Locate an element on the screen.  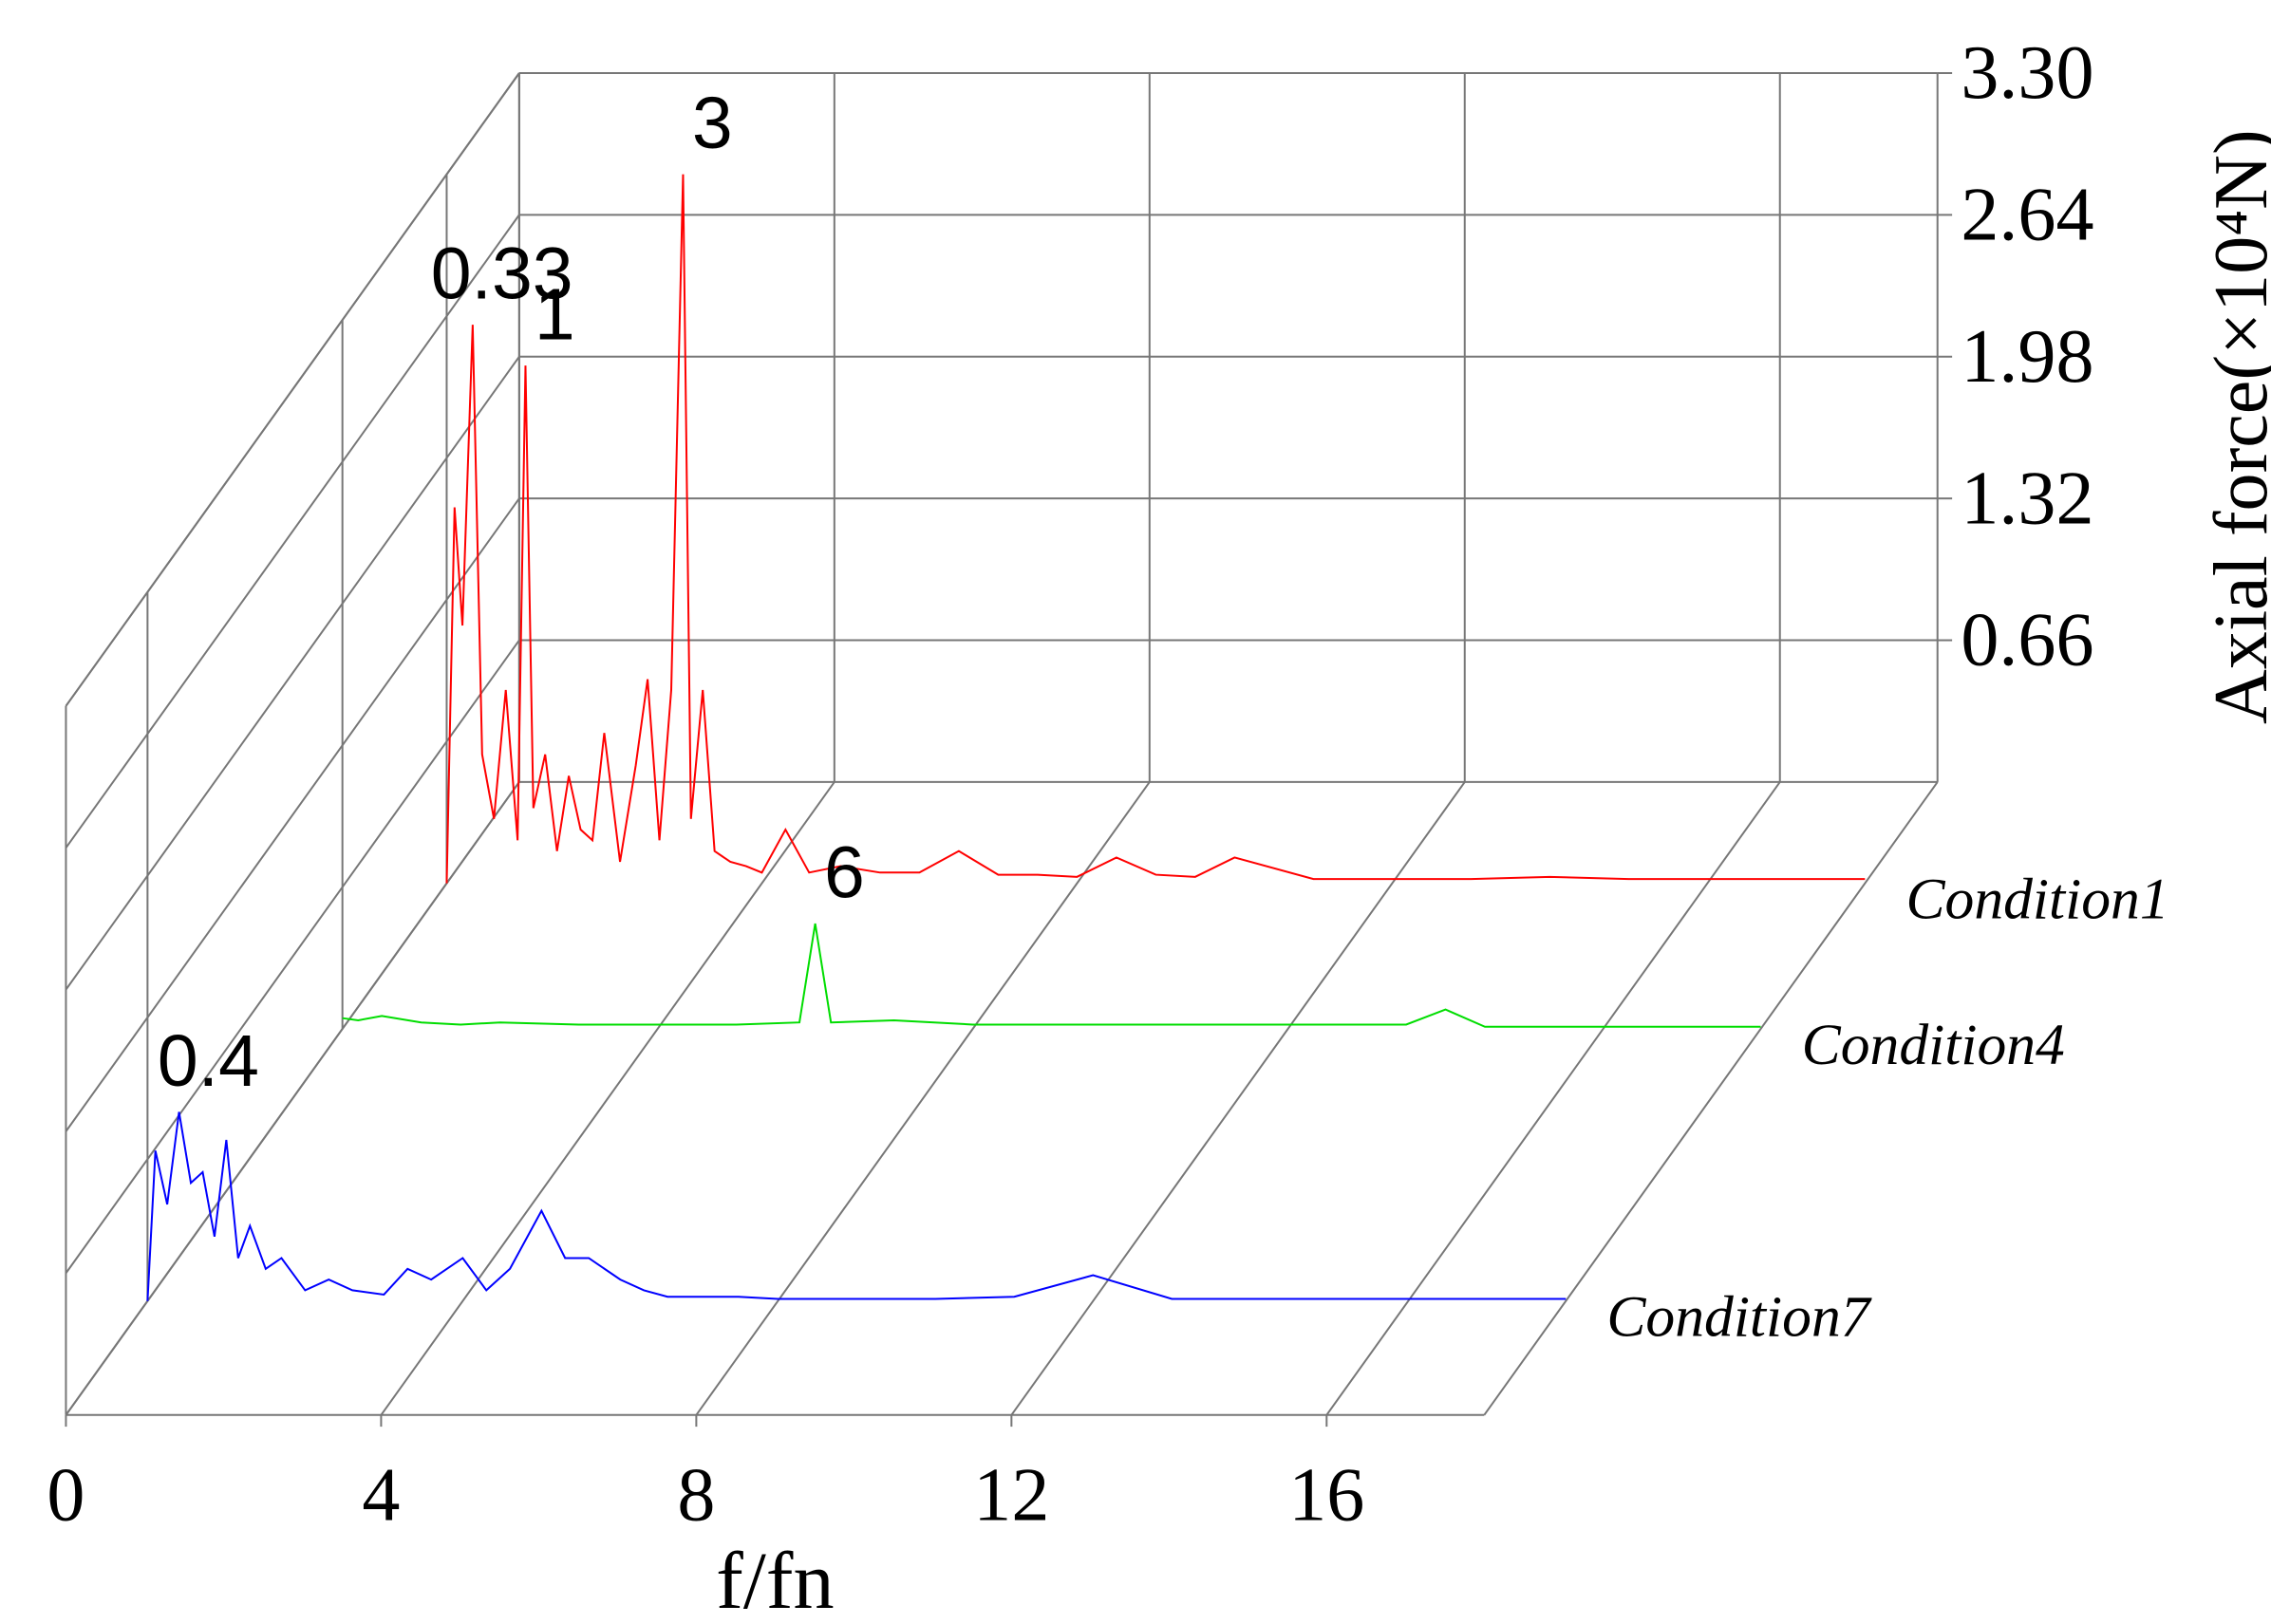
x-tick-label: 0 is located at coordinates (65, 1496).